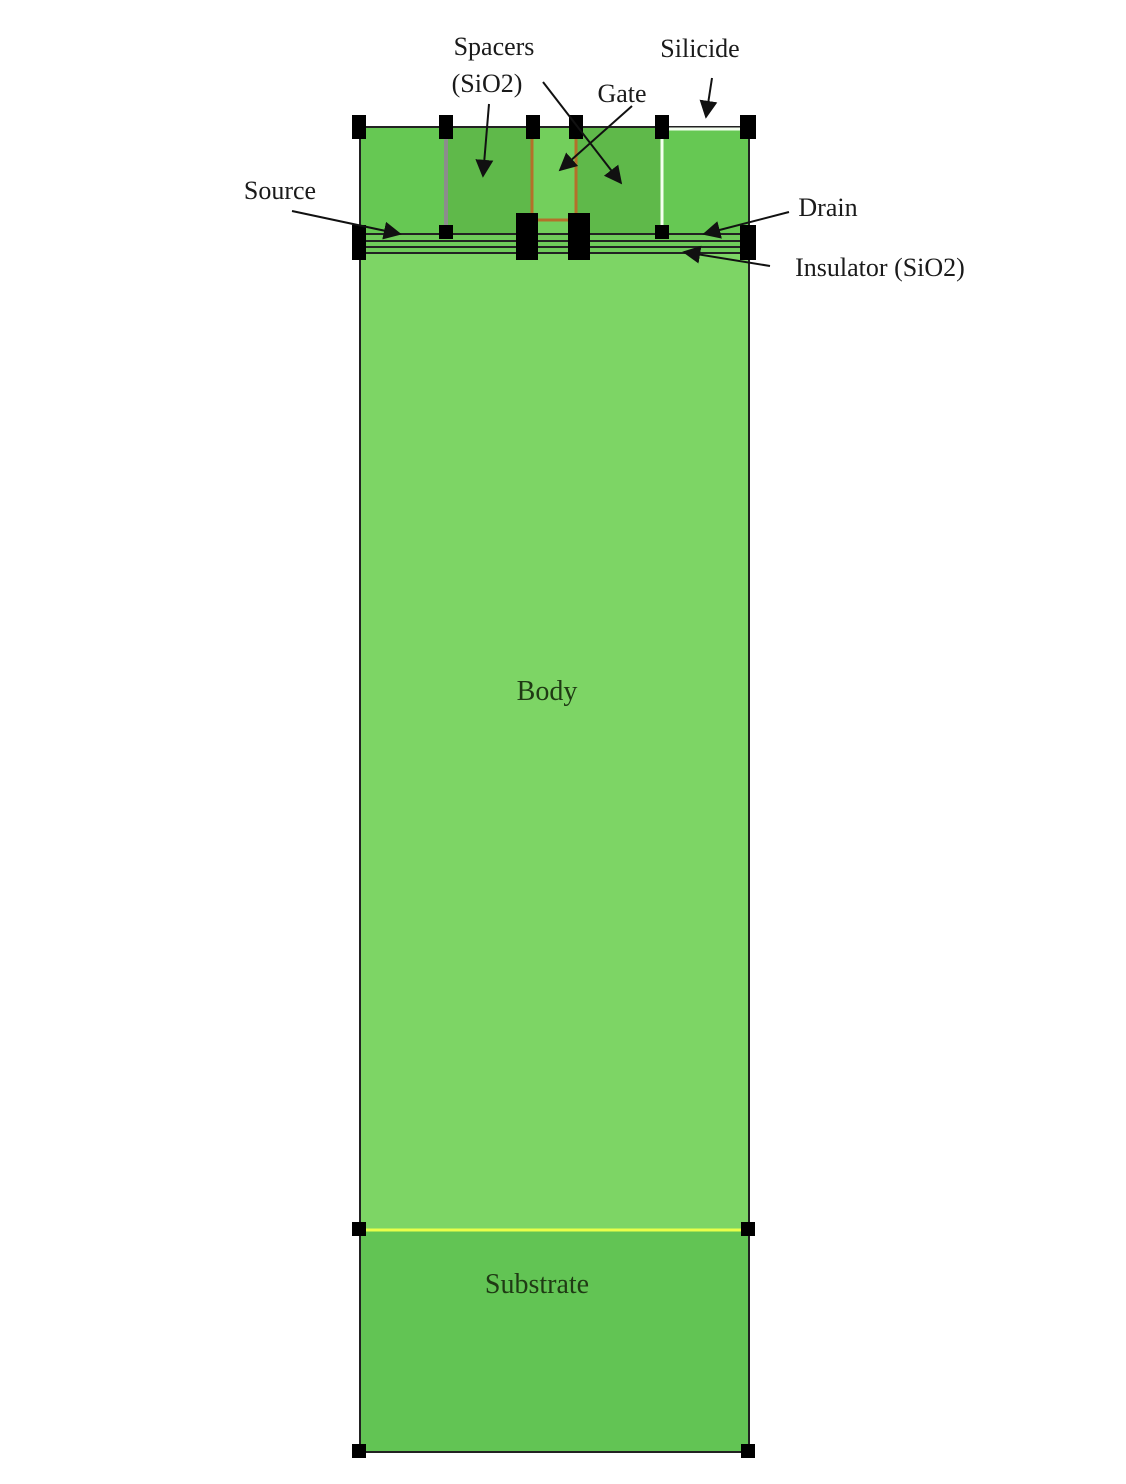  Describe the element at coordinates (554, 243) in the screenshot. I see `insulator-layer` at that location.